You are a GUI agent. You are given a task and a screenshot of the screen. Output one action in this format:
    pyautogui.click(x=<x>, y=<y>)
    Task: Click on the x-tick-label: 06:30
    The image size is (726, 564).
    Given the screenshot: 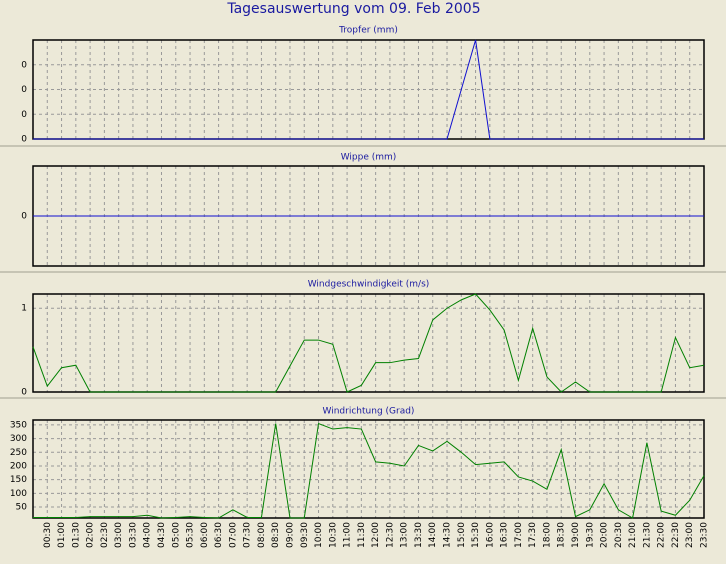 What is the action you would take?
    pyautogui.click(x=219, y=535)
    